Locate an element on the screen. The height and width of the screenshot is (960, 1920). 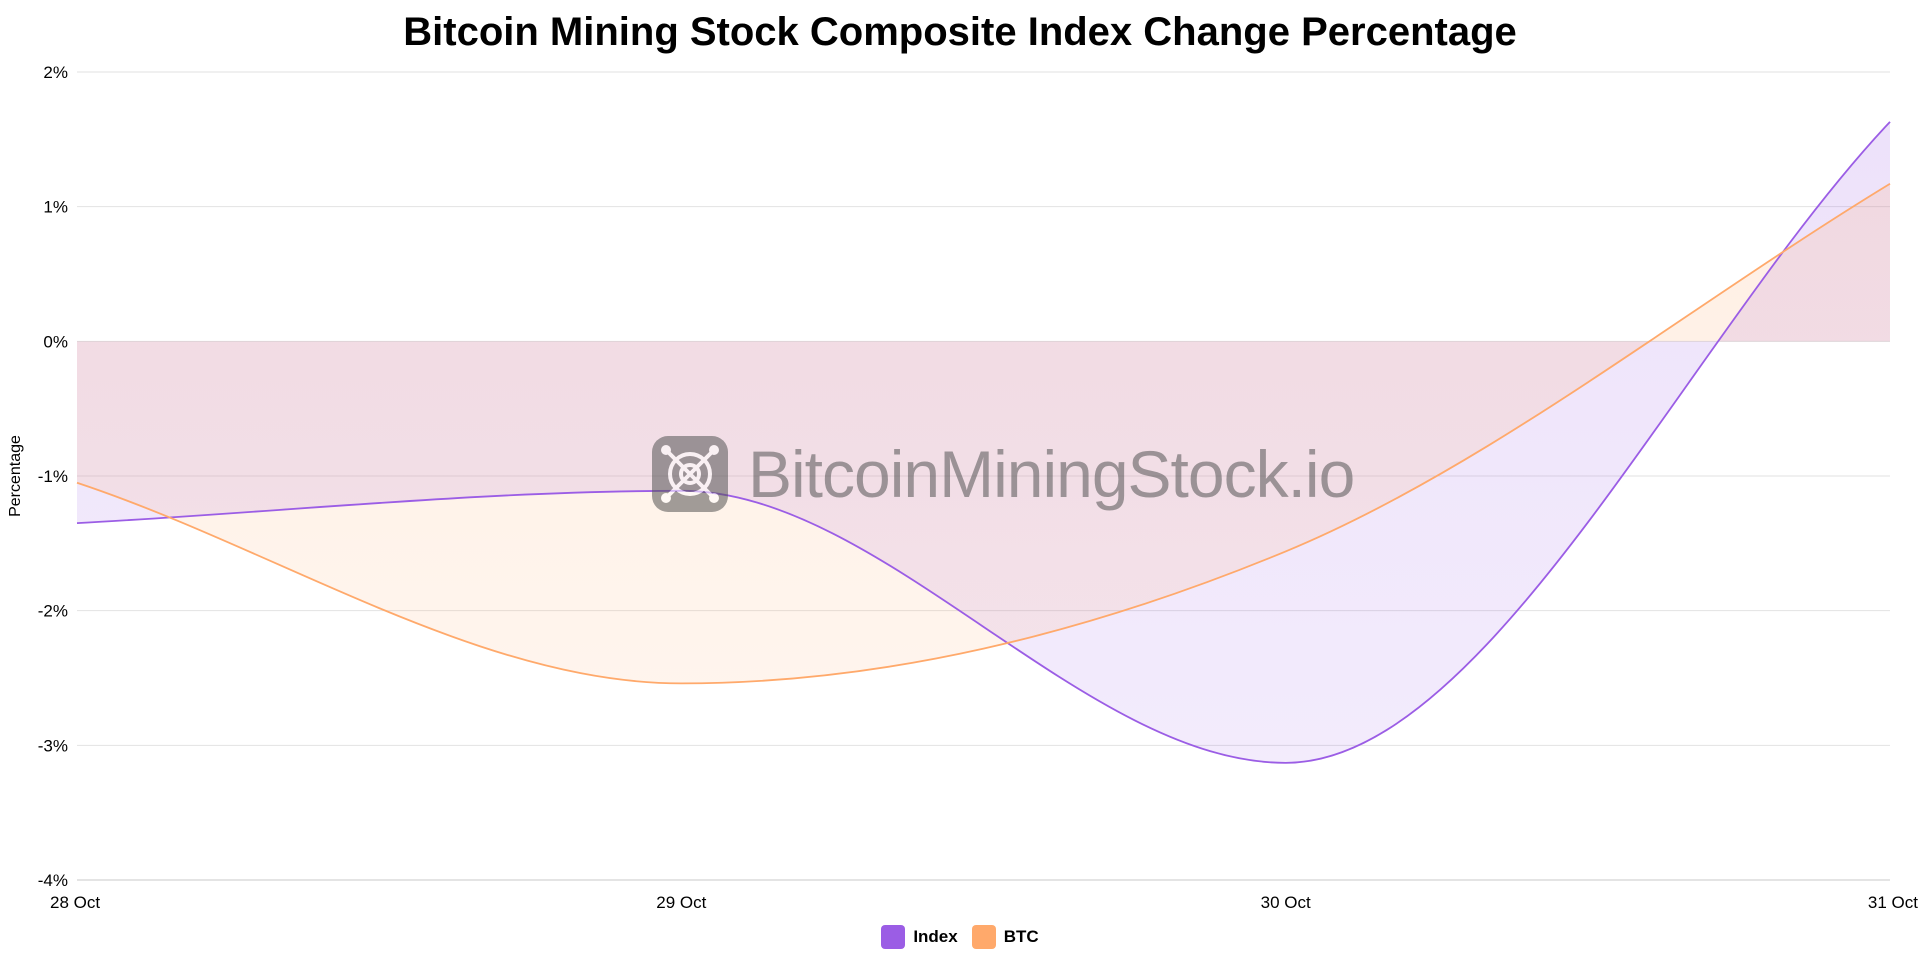
watermark-logo-icon is located at coordinates (690, 474).